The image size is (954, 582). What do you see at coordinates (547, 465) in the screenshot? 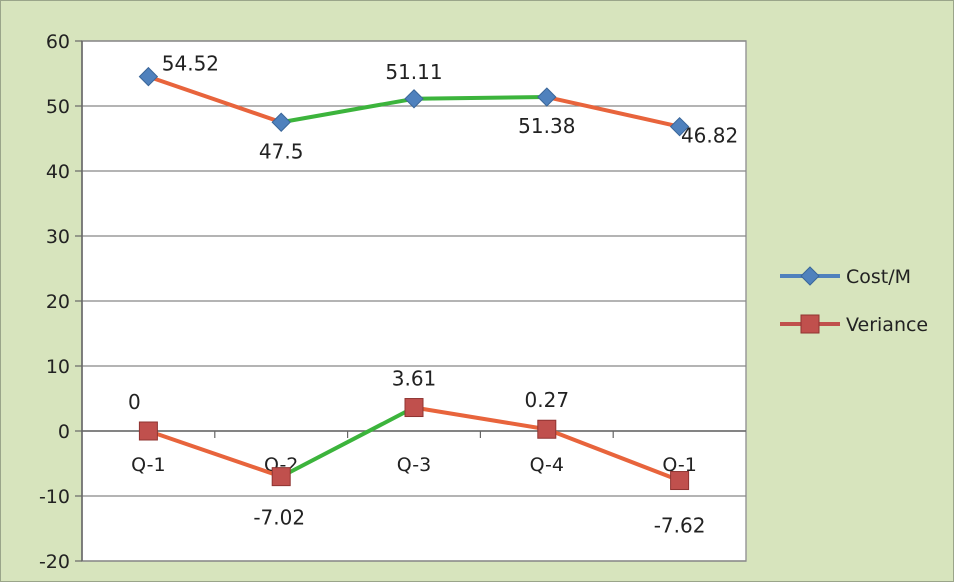
I see `x-tick-label: Q-4` at bounding box center [547, 465].